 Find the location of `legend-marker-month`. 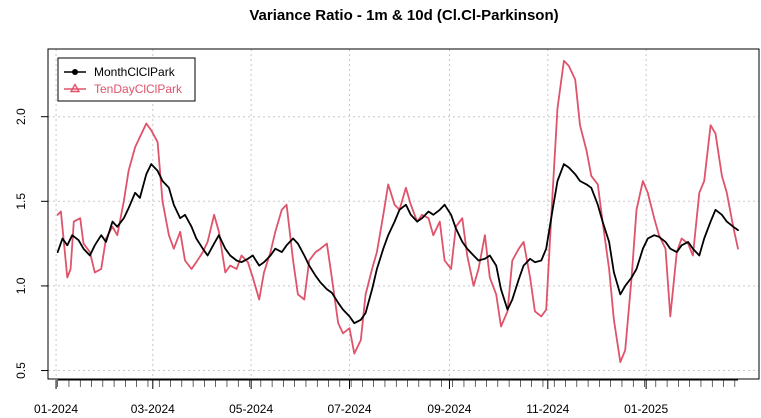

legend-marker-month is located at coordinates (75, 72).